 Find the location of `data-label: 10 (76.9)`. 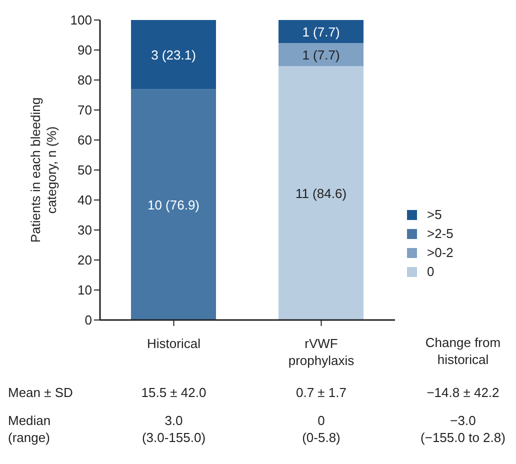

data-label: 10 (76.9) is located at coordinates (173, 205).